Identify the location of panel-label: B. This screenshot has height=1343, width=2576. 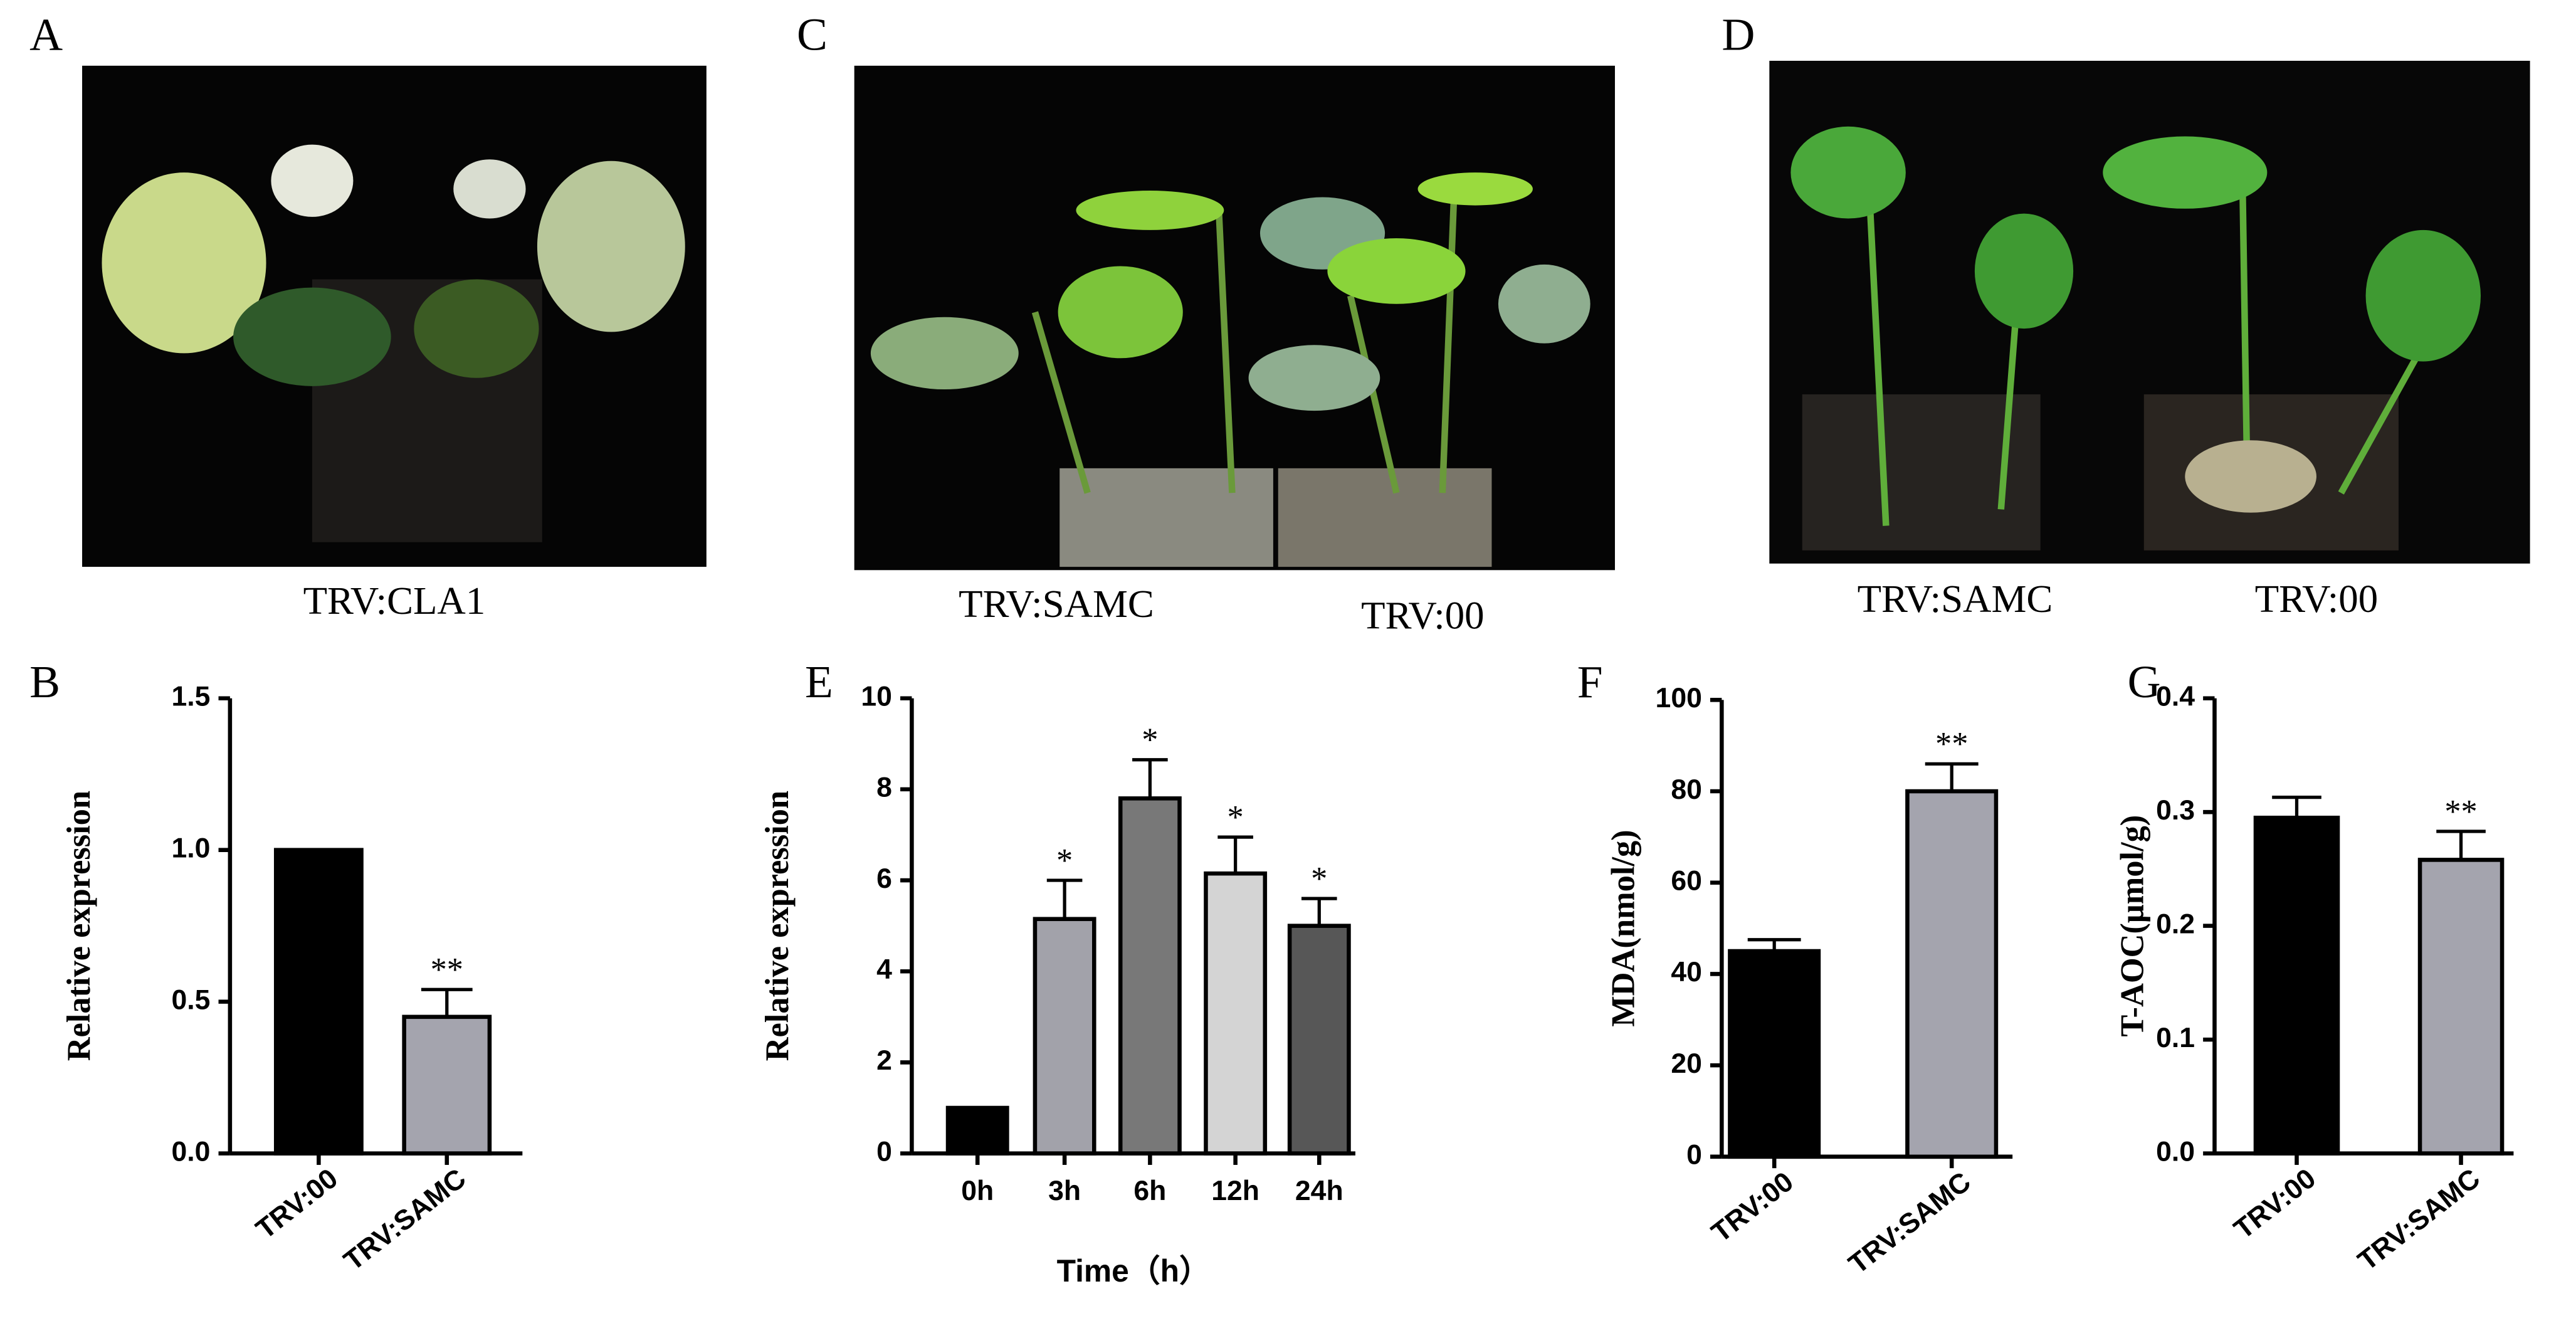
(44, 681).